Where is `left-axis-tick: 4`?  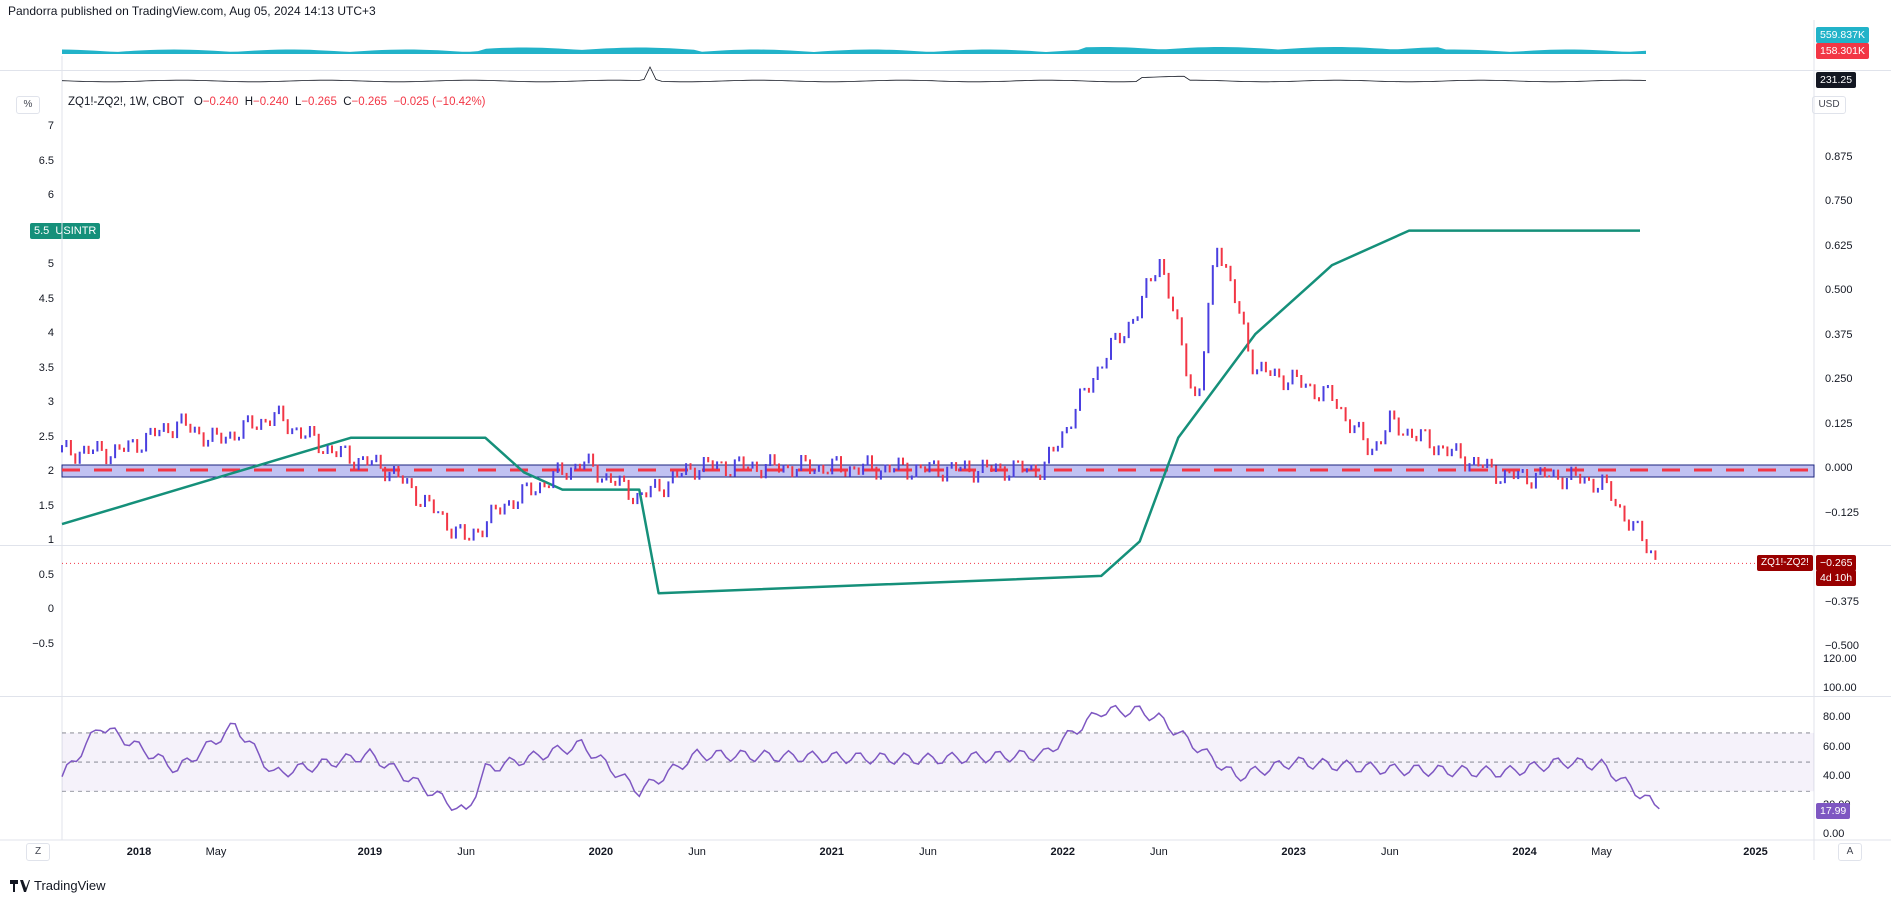
left-axis-tick: 4 is located at coordinates (50, 333).